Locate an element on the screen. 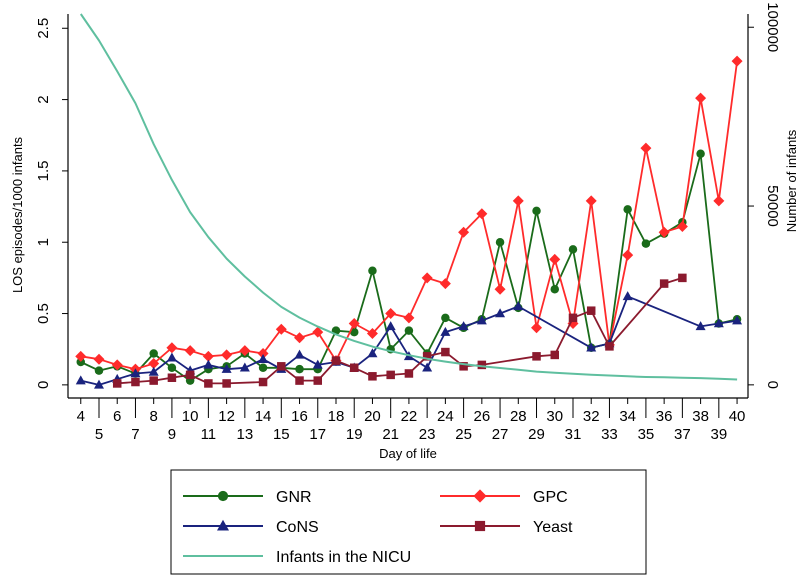 The height and width of the screenshot is (577, 801). x-tick-label-37: 37 is located at coordinates (682, 434).